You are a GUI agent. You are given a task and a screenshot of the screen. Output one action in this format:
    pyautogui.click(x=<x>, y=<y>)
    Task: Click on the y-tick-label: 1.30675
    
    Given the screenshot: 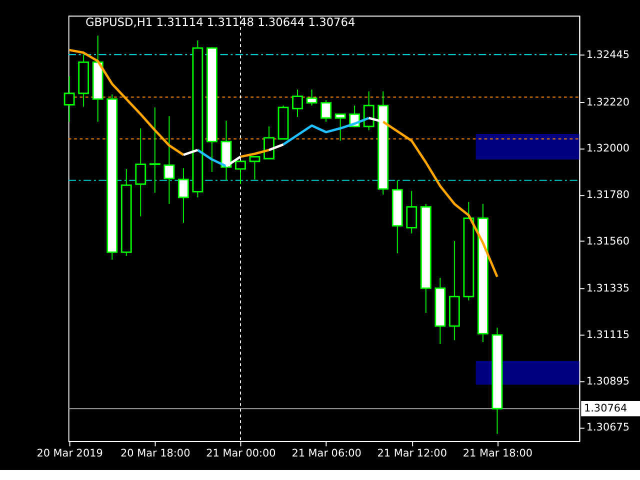 What is the action you would take?
    pyautogui.click(x=608, y=428)
    